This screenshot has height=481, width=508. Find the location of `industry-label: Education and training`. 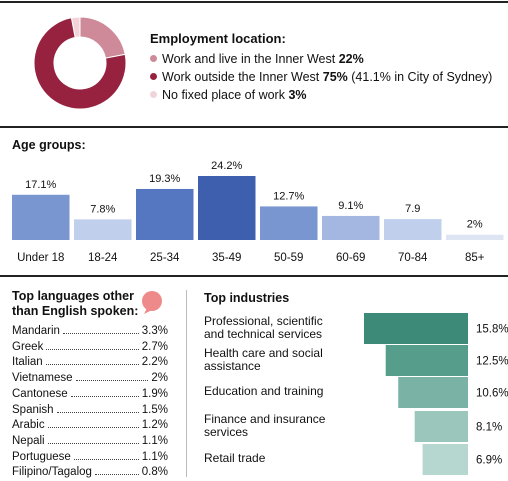

industry-label: Education and training is located at coordinates (284, 391).